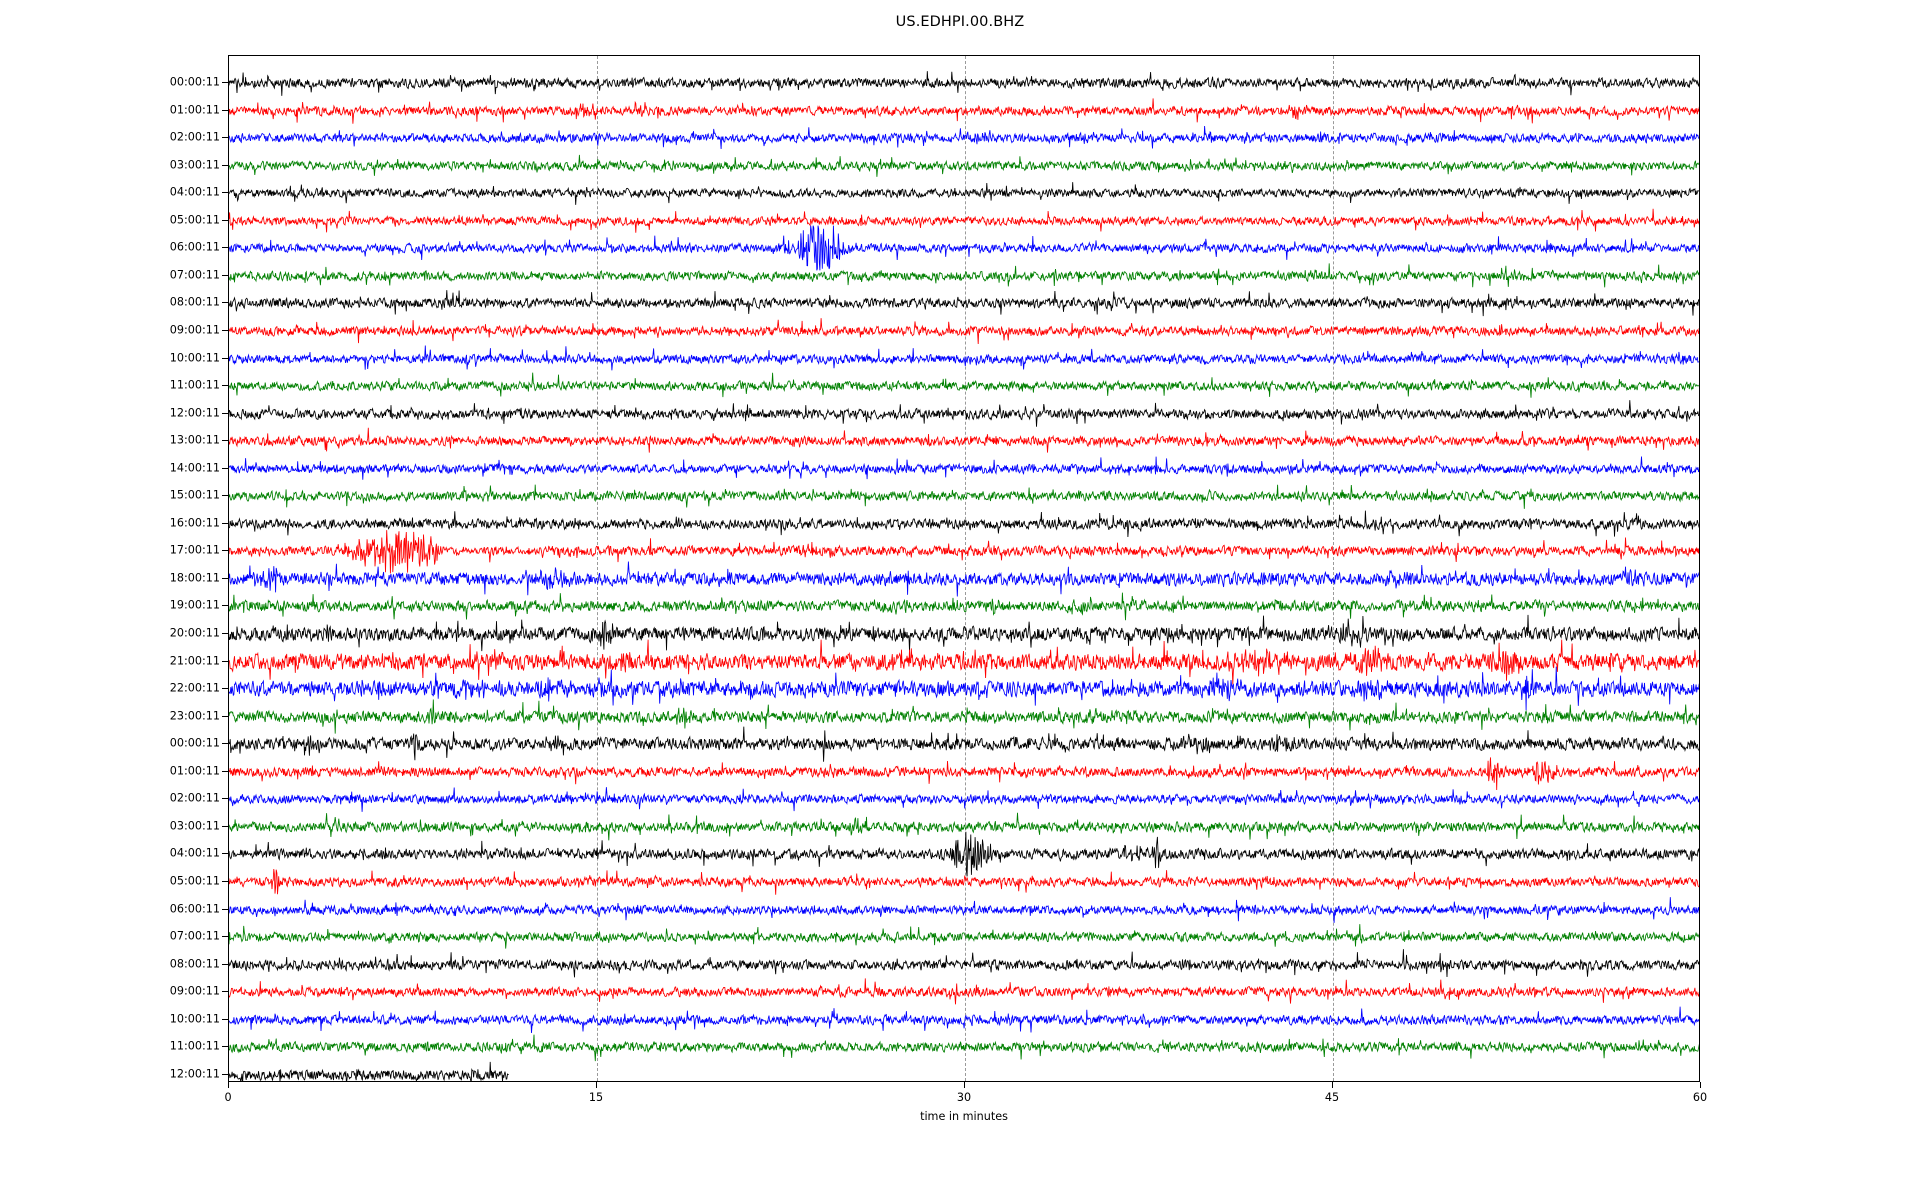 The width and height of the screenshot is (1920, 1200). Describe the element at coordinates (194, 578) in the screenshot. I see `y-axis-tick-label: 18:00:11` at that location.